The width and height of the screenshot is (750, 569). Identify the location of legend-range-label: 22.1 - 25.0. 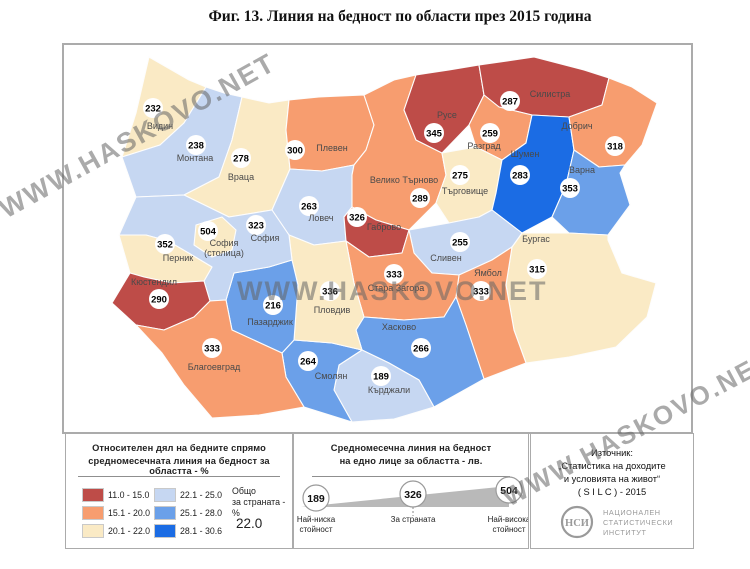
(201, 494).